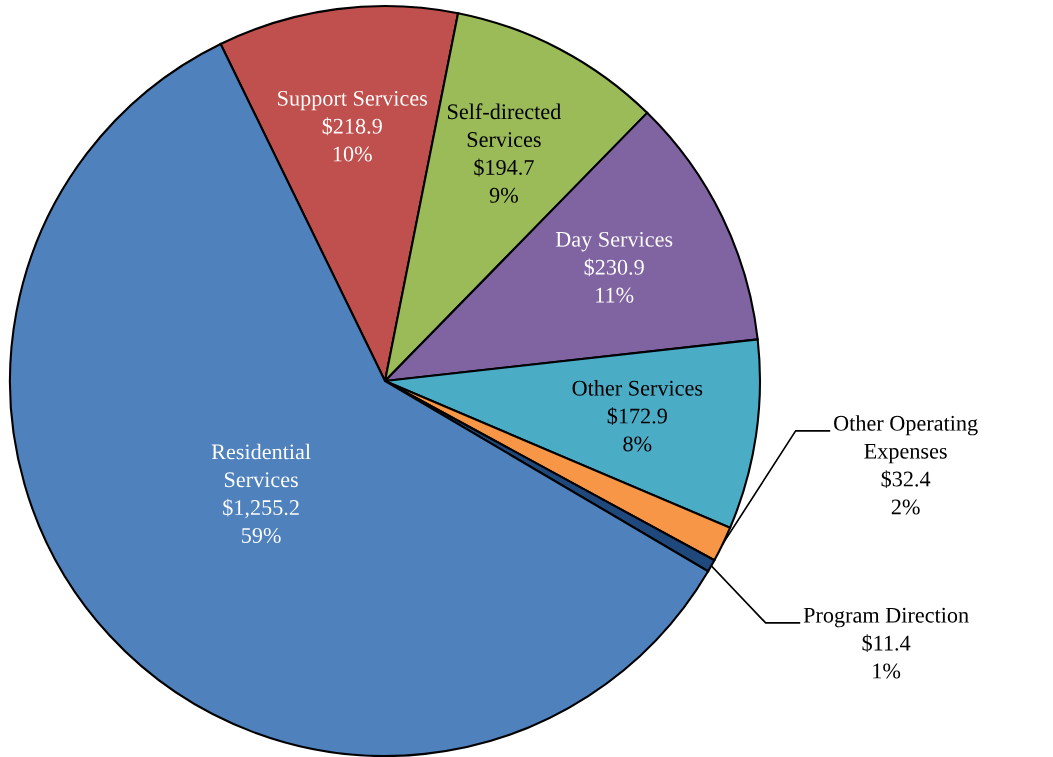  Describe the element at coordinates (614, 280) in the screenshot. I see `data-label: $230.9 11%` at that location.